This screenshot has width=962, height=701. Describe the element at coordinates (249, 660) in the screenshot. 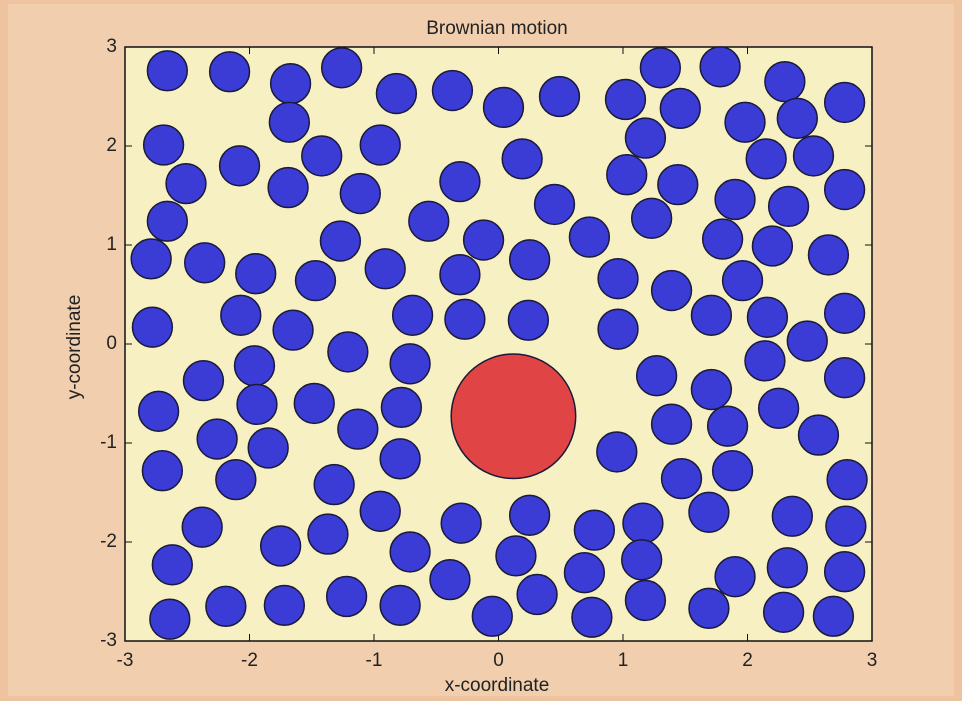

I see `x-tick-label: -2` at that location.